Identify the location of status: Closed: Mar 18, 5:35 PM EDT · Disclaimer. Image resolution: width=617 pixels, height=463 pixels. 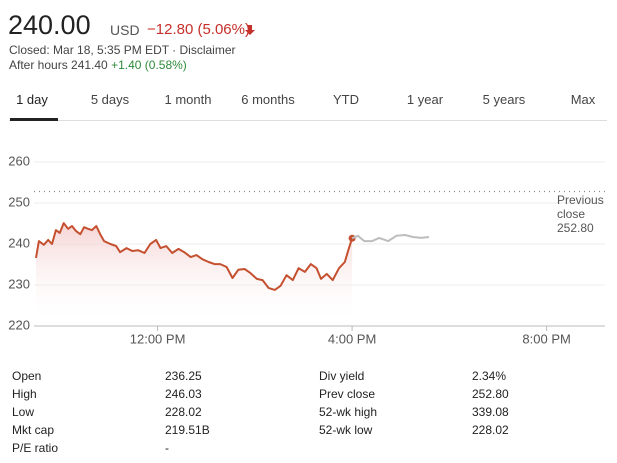
(122, 50).